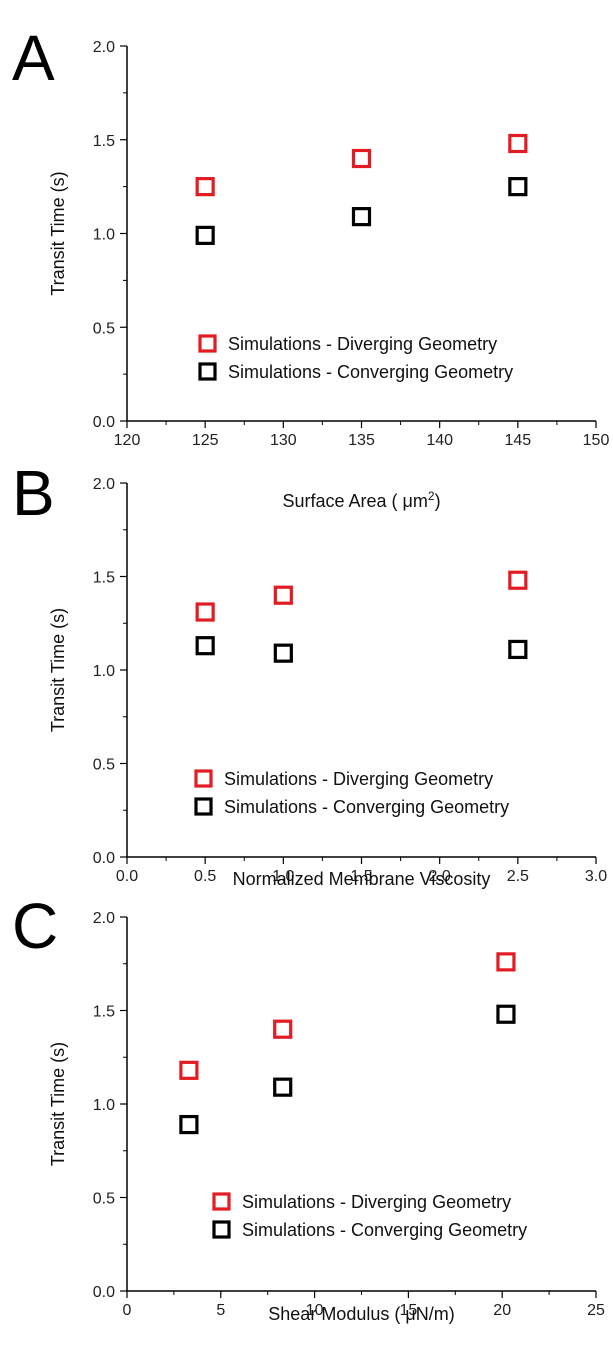 The width and height of the screenshot is (613, 1357). Describe the element at coordinates (409, 1310) in the screenshot. I see `x-tick-label: 15` at that location.